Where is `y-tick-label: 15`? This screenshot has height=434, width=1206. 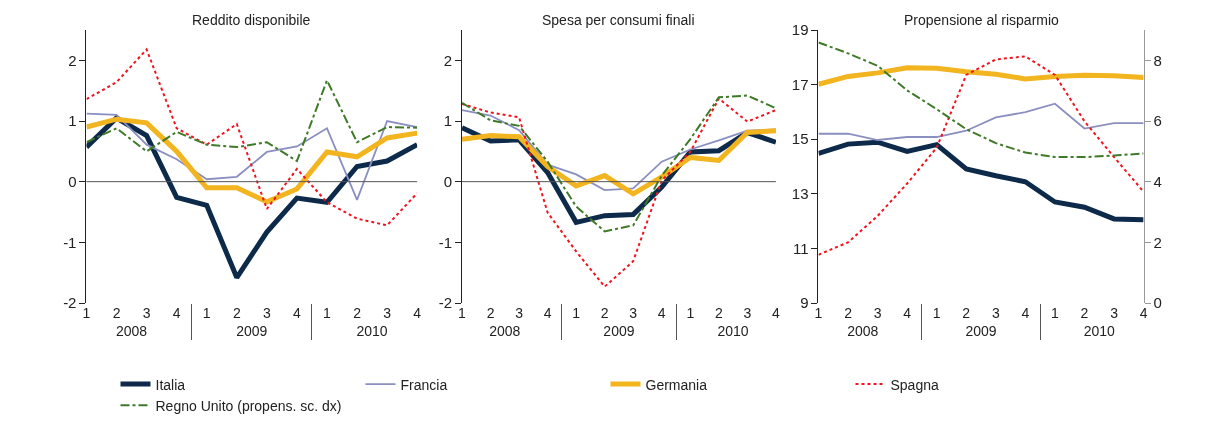 y-tick-label: 15 is located at coordinates (800, 139).